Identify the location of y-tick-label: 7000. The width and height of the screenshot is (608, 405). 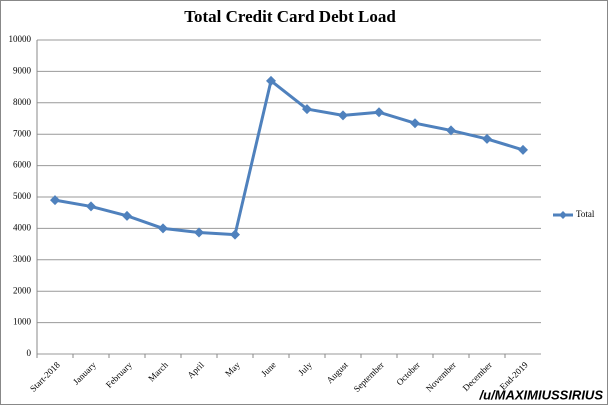
(22, 133).